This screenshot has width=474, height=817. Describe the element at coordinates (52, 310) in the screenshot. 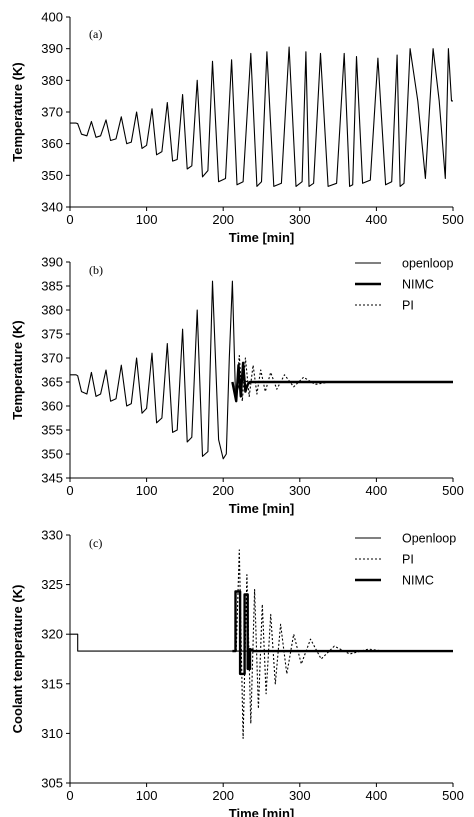

I see `panel-1-y-tick-label: 380` at that location.